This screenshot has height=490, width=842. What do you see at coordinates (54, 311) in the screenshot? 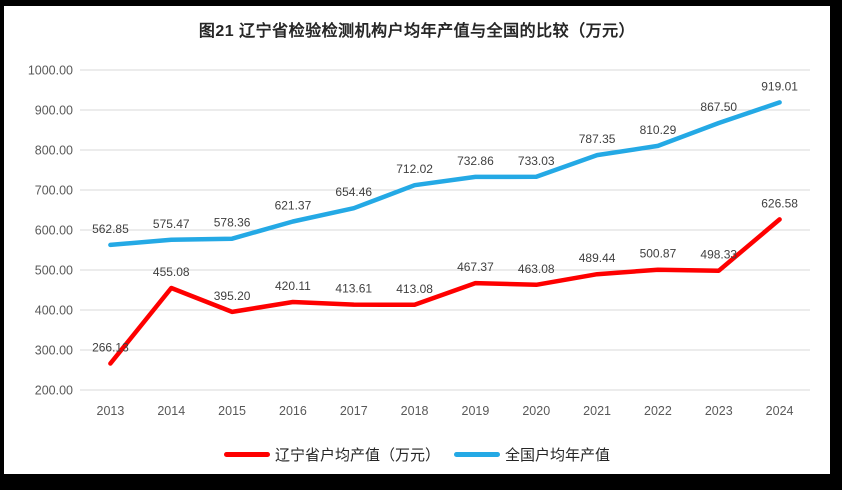
I see `y-tick-label: 400.00` at bounding box center [54, 311].